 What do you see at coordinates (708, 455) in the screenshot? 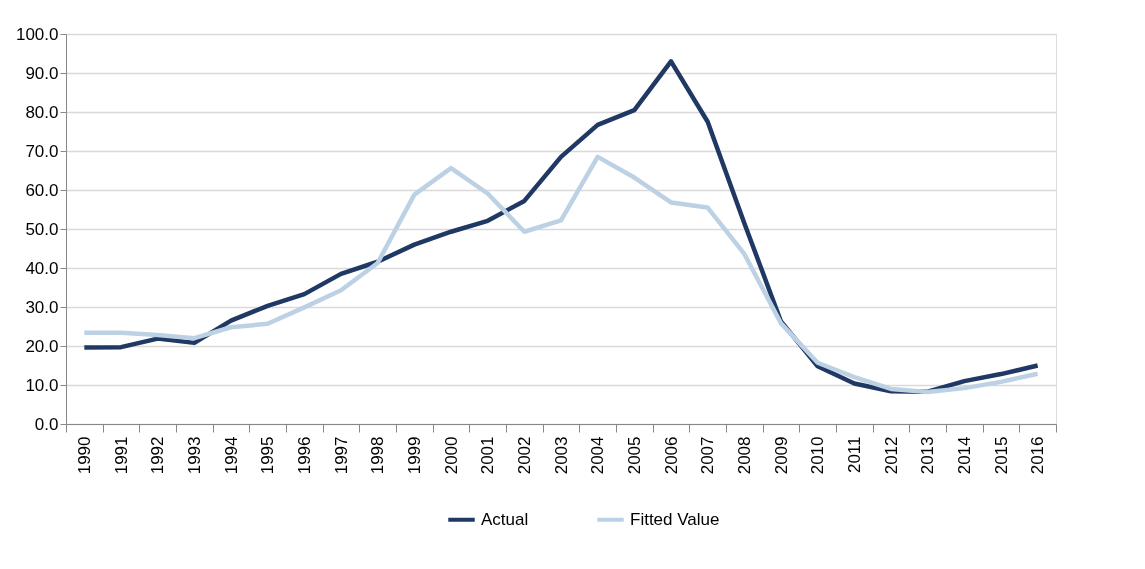
I see `x-tick-label: 2007` at bounding box center [708, 455].